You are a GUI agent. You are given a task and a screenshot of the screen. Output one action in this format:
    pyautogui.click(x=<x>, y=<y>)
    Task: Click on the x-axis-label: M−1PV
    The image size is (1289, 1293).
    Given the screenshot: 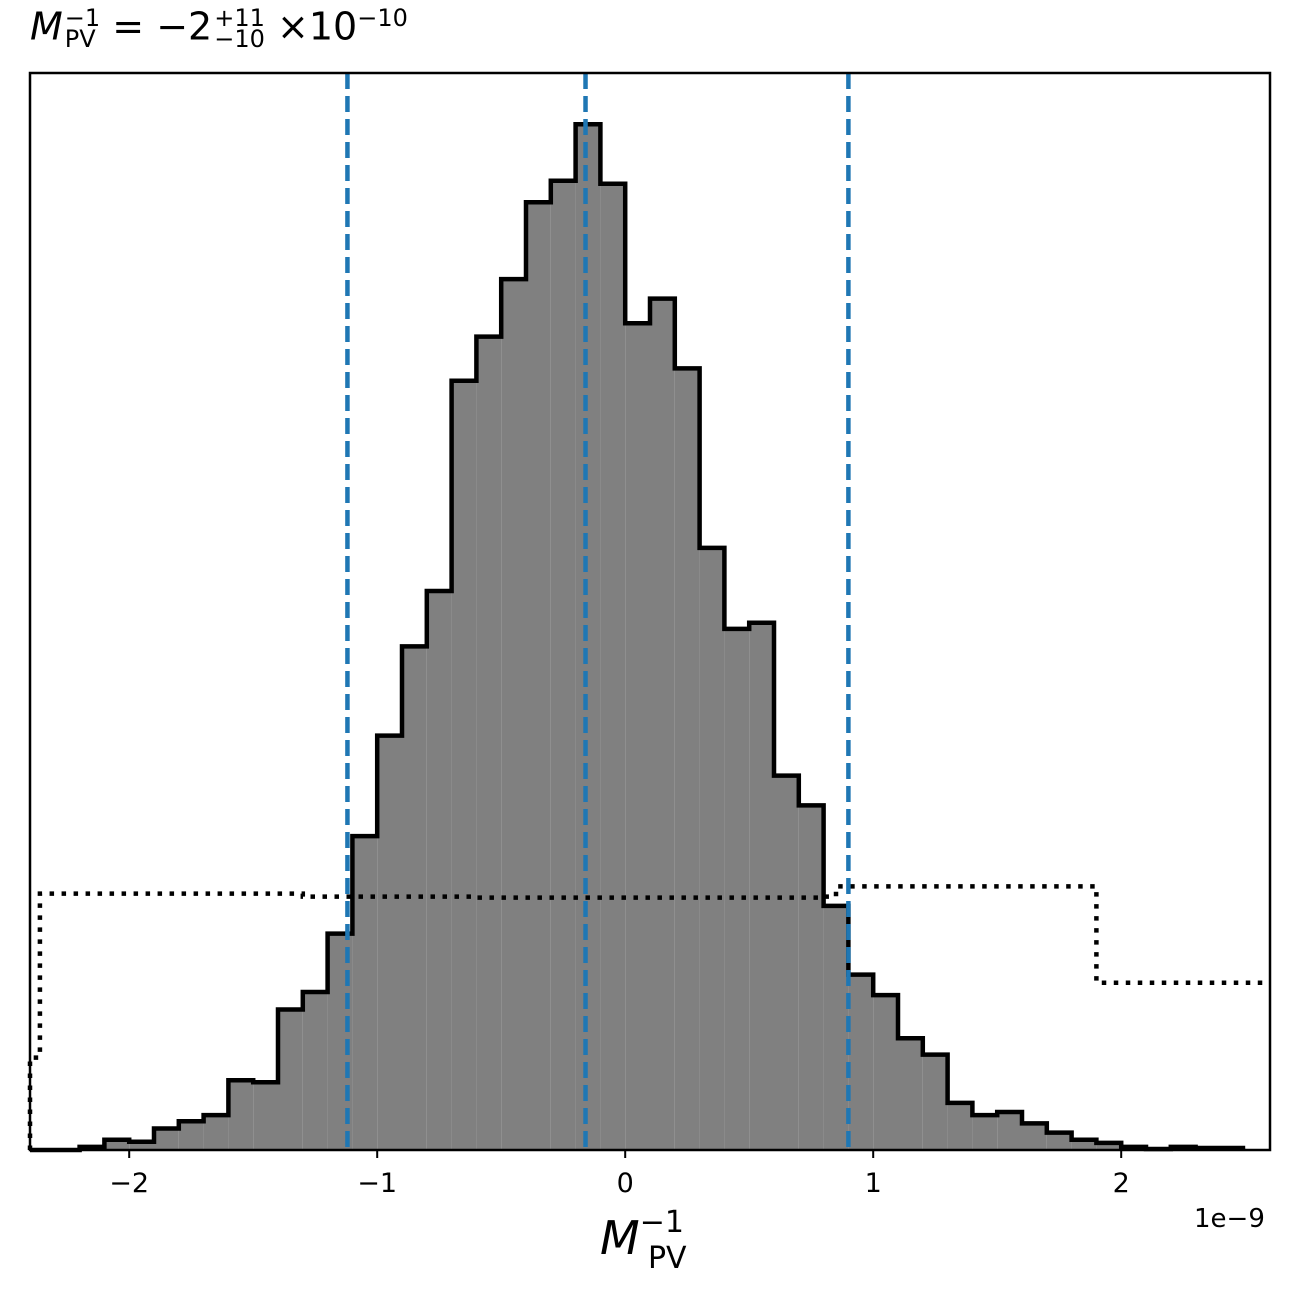 What is the action you would take?
    pyautogui.click(x=643, y=1240)
    